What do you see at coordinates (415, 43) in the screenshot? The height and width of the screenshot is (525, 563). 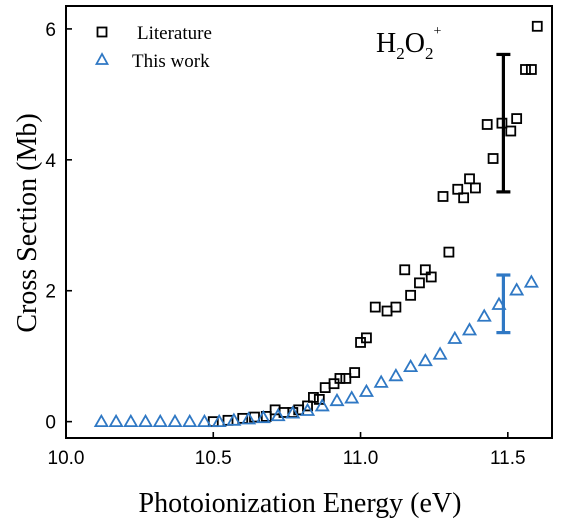 I see `annotation-mid: O` at bounding box center [415, 43].